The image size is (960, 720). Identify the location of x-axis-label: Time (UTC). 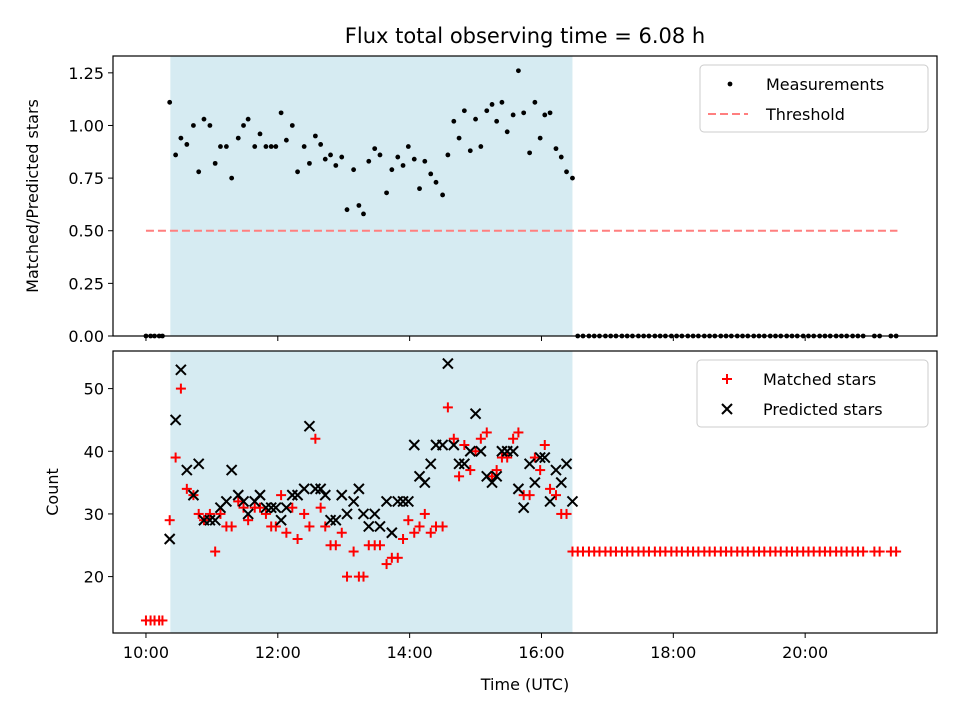
(524, 684).